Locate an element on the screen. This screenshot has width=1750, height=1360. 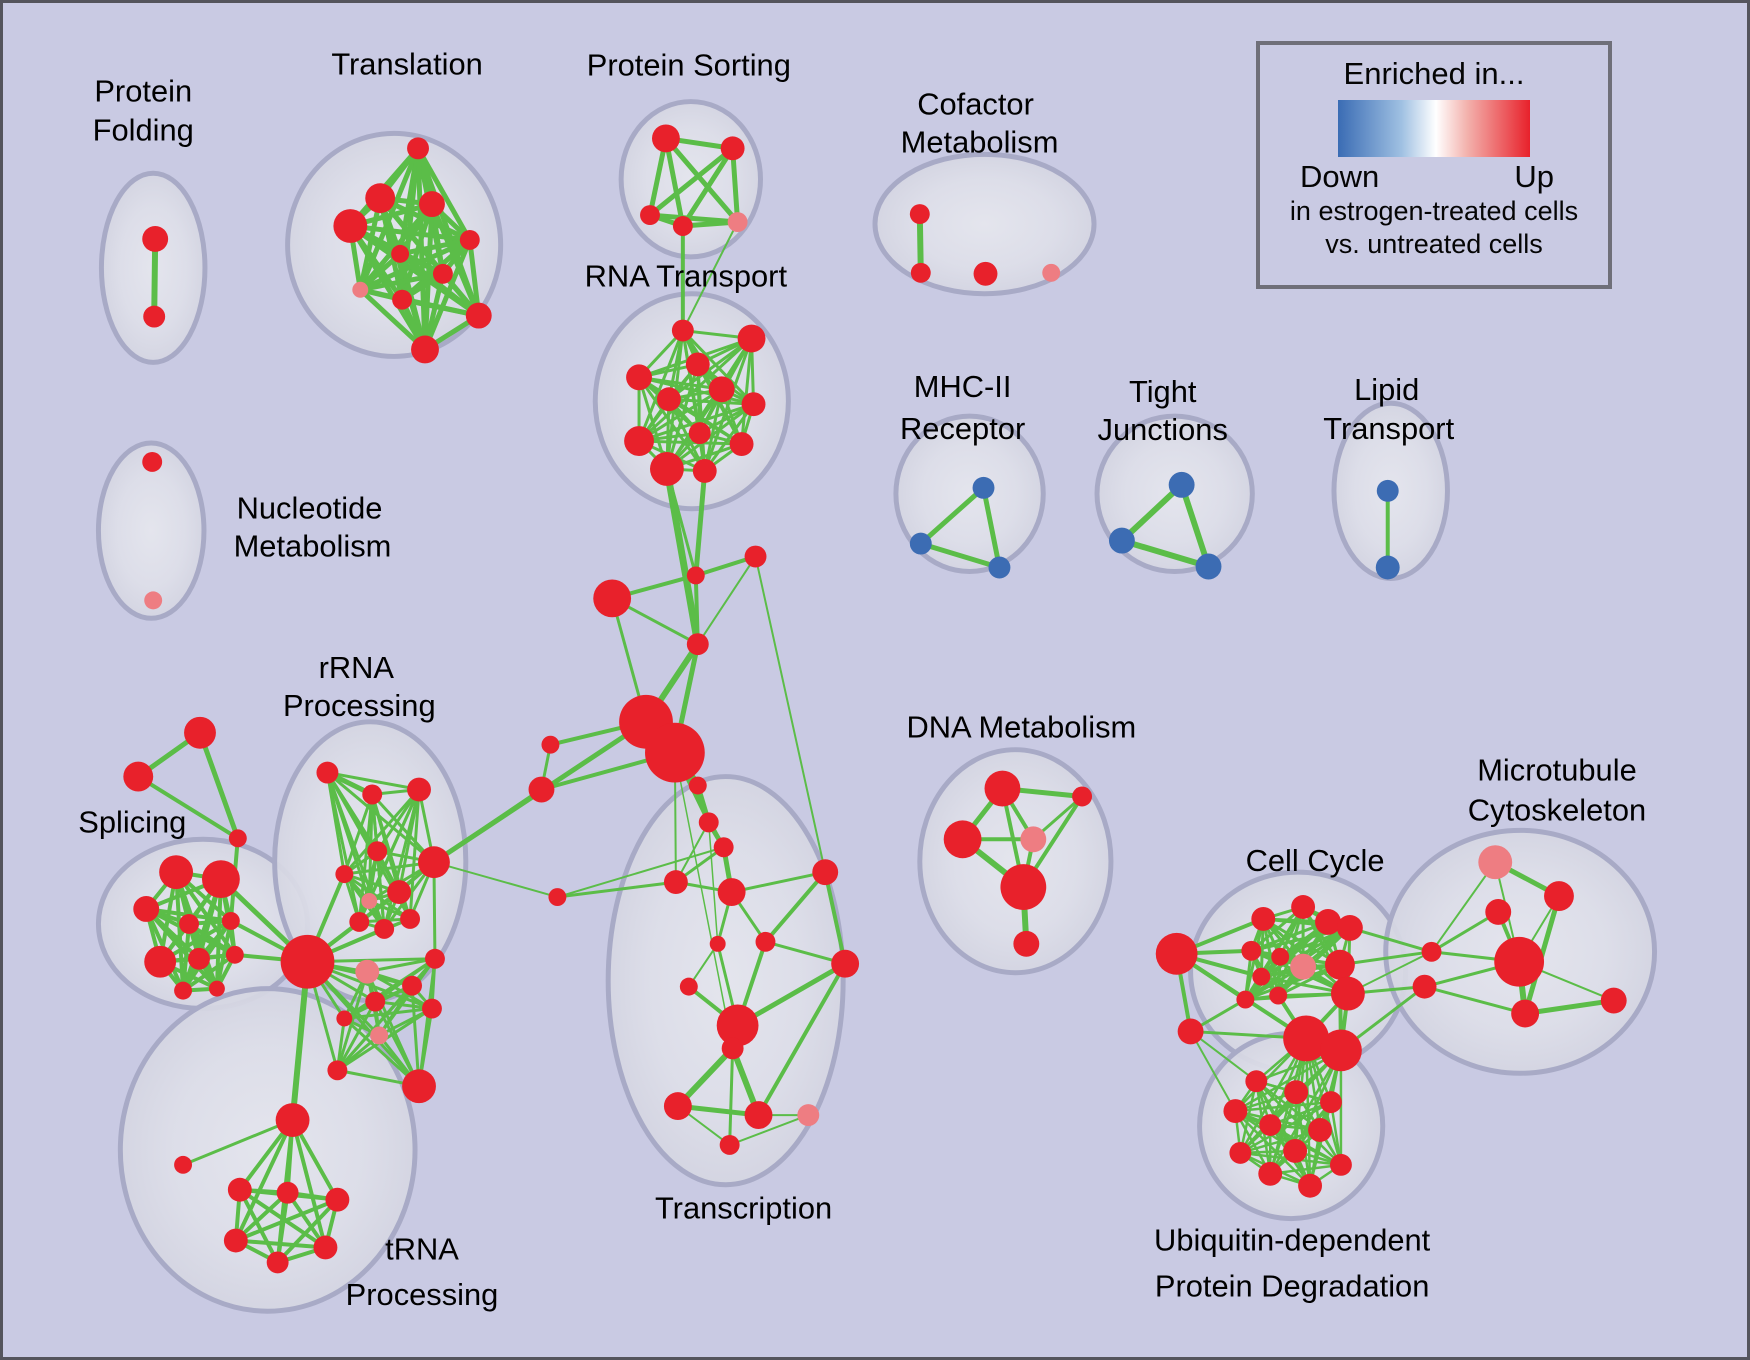
node-tx8 is located at coordinates (765, 941).